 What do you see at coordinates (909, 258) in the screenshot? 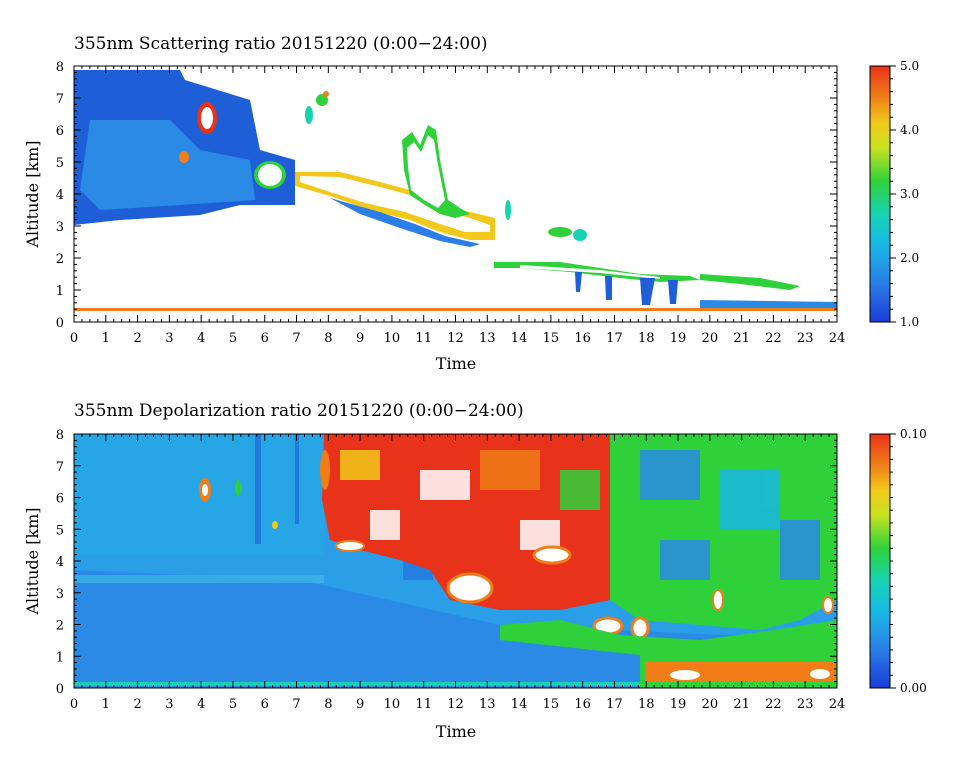
I see `colorbar-tick-label: 2.0` at bounding box center [909, 258].